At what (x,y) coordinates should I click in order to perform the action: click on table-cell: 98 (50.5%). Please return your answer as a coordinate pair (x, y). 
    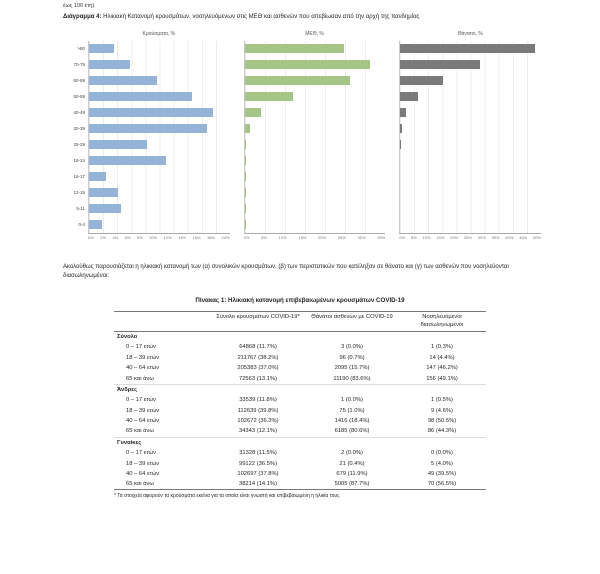
    Looking at the image, I should click on (442, 421).